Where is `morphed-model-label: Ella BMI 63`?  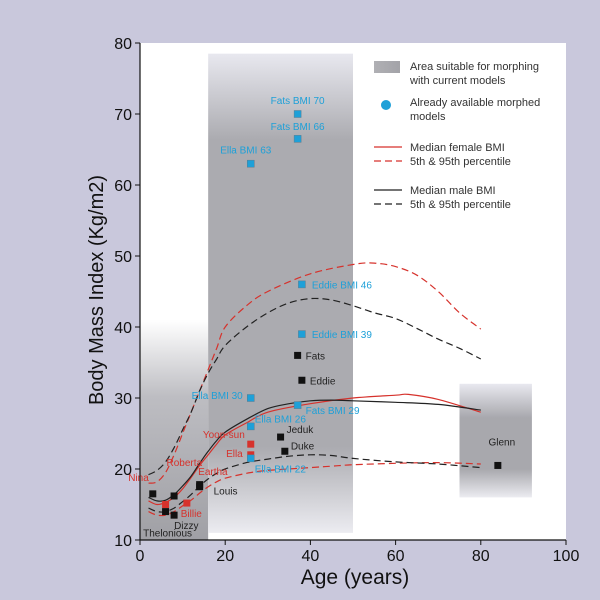
morphed-model-label: Ella BMI 63 is located at coordinates (246, 151).